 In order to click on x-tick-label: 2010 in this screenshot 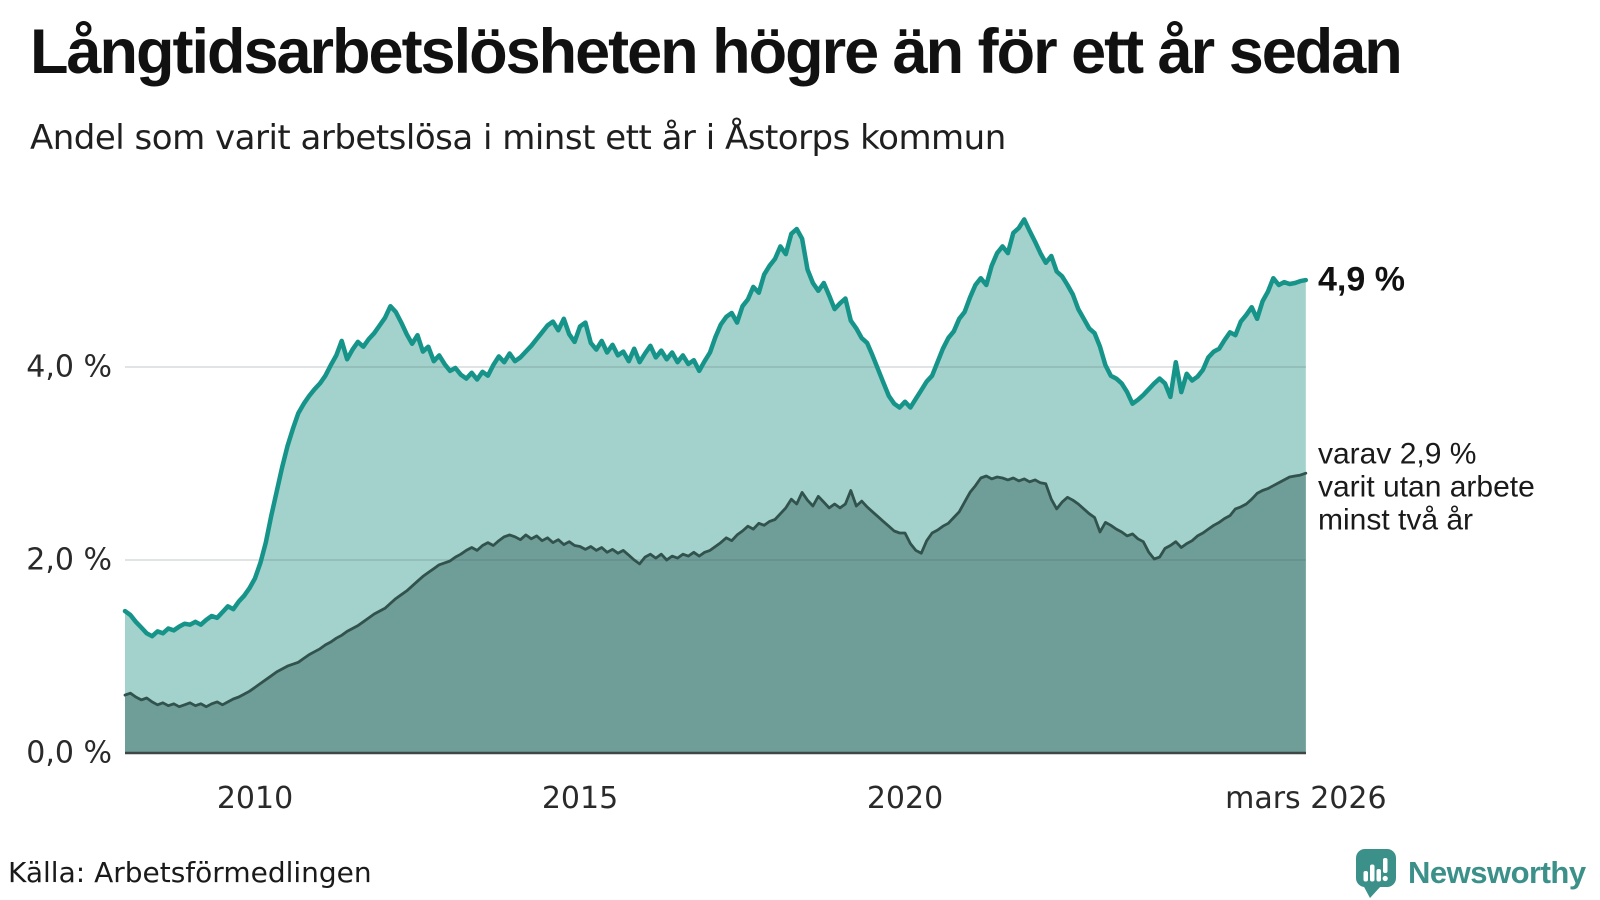, I will do `click(255, 798)`.